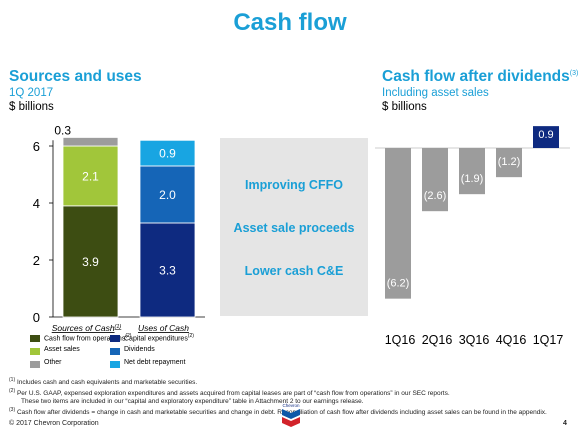 This screenshot has height=430, width=580. Describe the element at coordinates (36, 317) in the screenshot. I see `y-tick-label: 0` at that location.